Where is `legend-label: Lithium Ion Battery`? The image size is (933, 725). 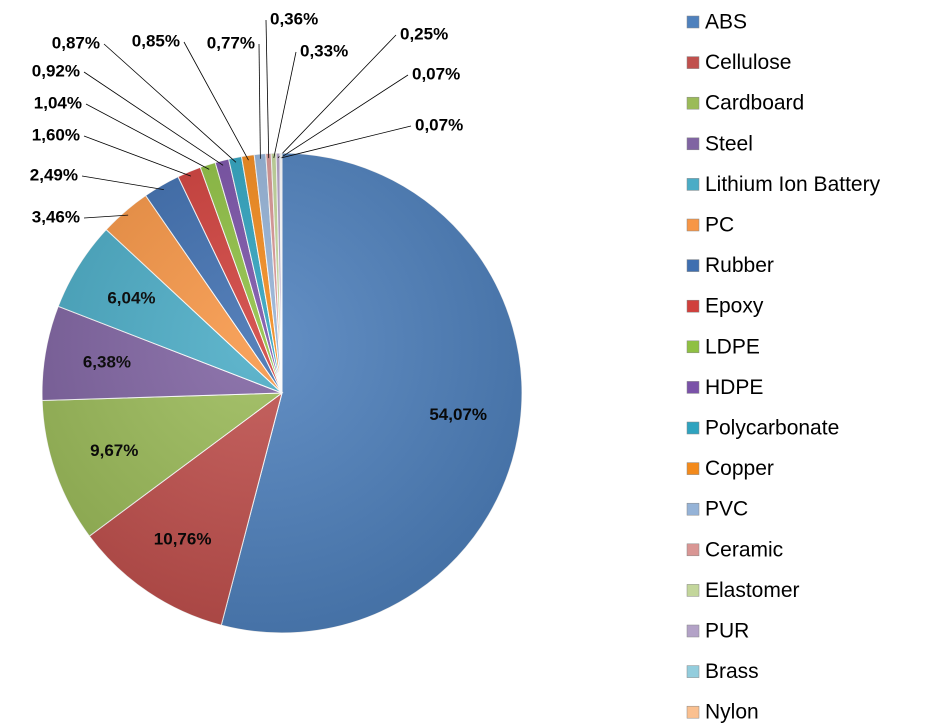 legend-label: Lithium Ion Battery is located at coordinates (793, 184).